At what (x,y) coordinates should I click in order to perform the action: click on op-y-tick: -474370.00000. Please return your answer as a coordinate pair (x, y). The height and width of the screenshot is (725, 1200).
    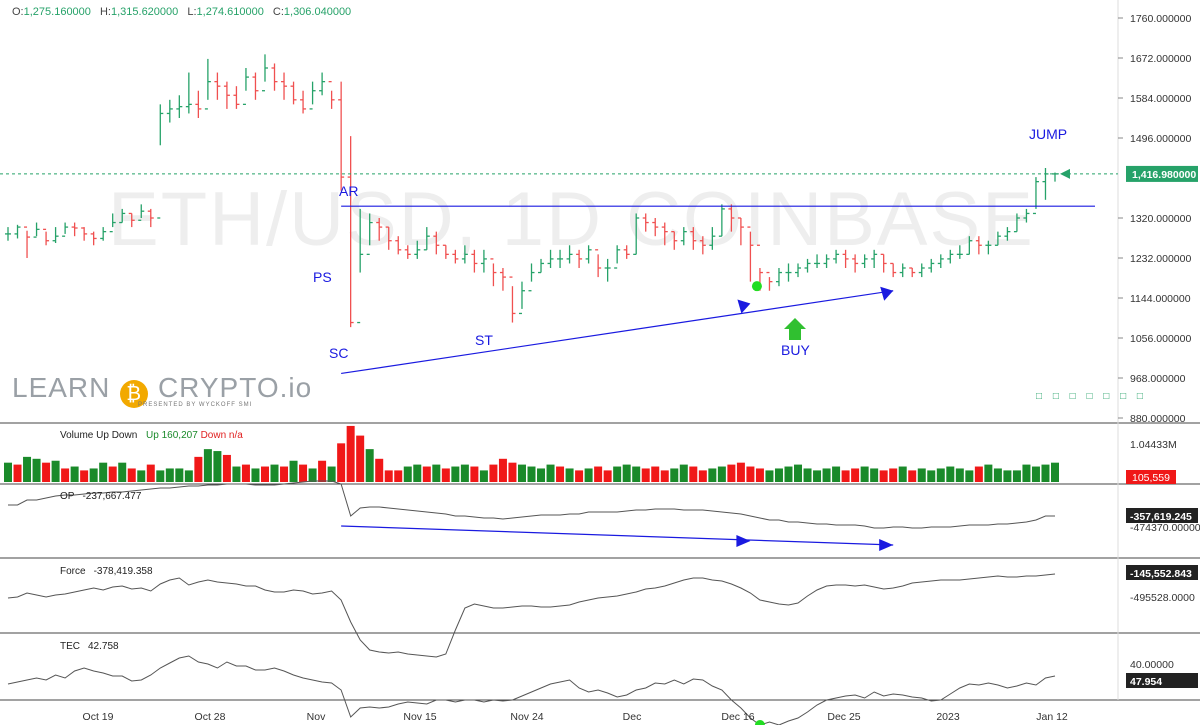
    Looking at the image, I should click on (1165, 528).